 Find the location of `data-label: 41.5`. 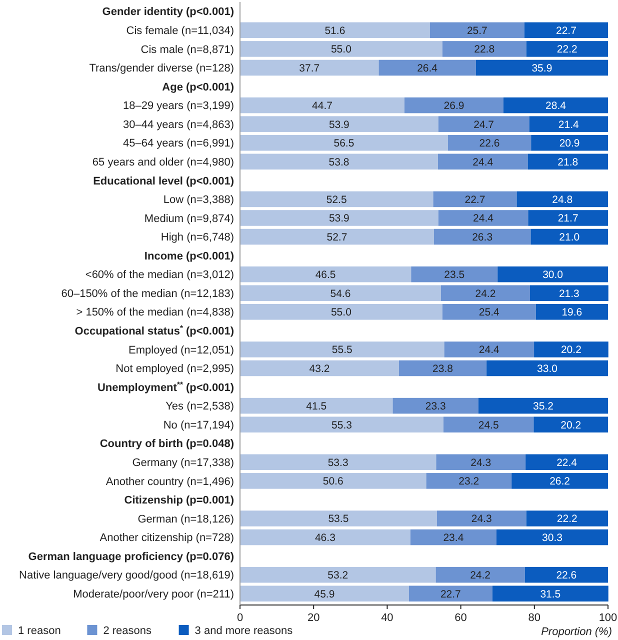

data-label: 41.5 is located at coordinates (316, 406).